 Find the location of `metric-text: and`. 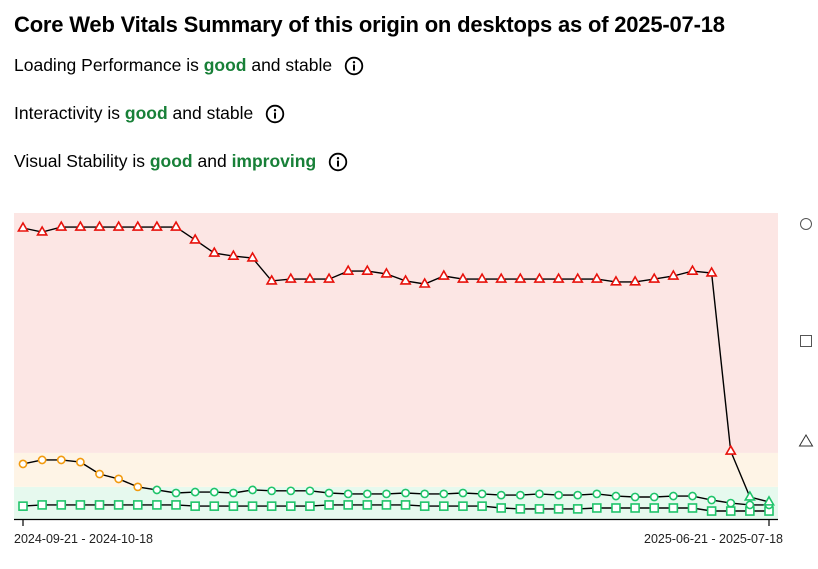

metric-text: and is located at coordinates (212, 161).